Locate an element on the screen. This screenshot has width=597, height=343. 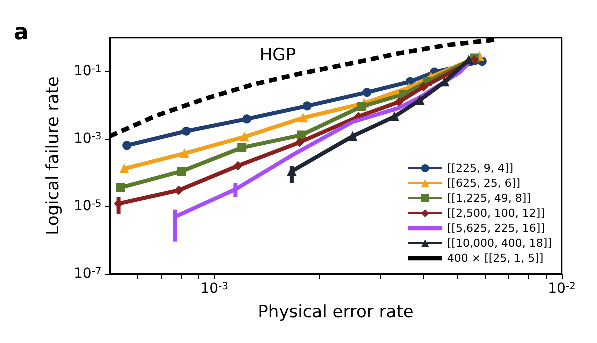
legend-label: [[625, 25, 6]] is located at coordinates (484, 183).